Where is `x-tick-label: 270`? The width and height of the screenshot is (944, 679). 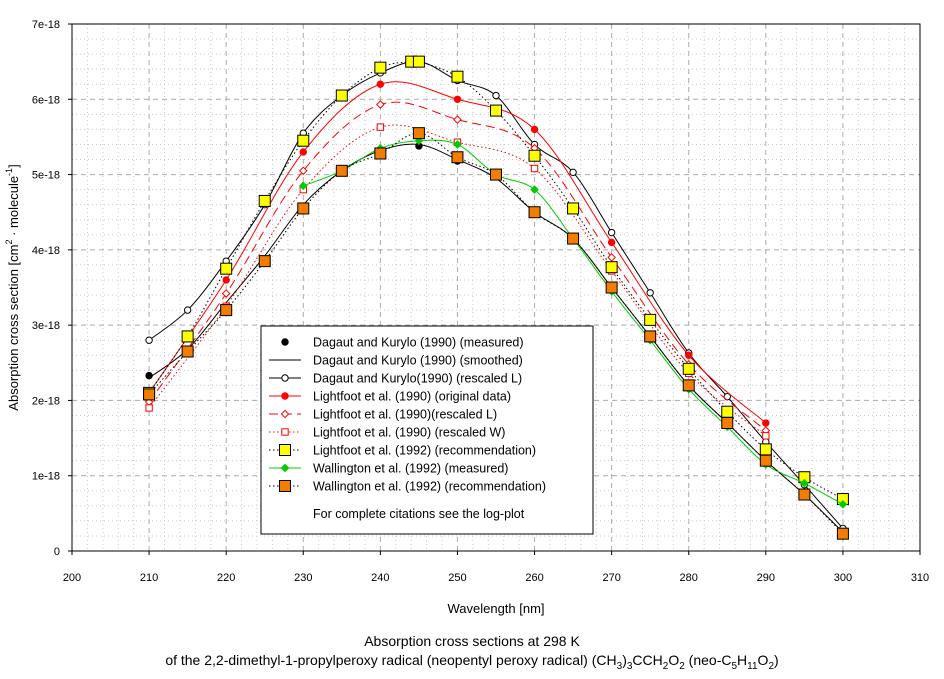 x-tick-label: 270 is located at coordinates (611, 578).